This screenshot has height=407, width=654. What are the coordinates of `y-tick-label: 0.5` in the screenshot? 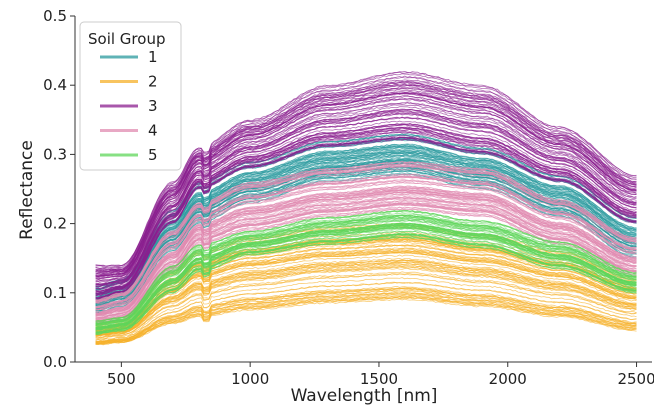 It's located at (55, 16).